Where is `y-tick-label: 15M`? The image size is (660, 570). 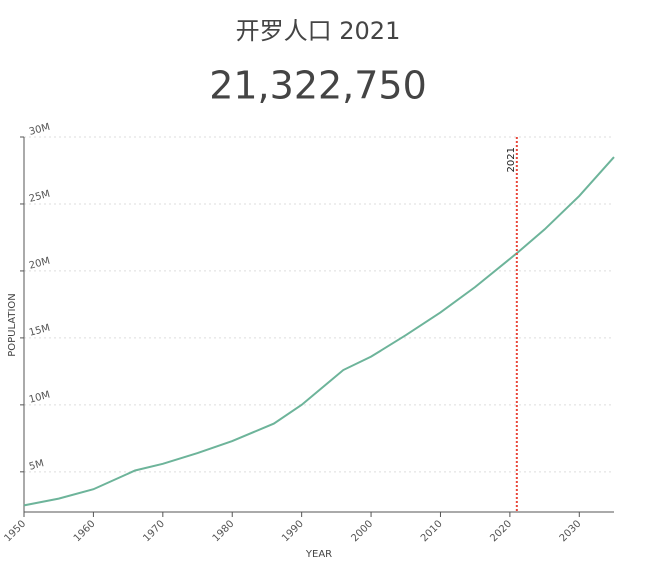 y-tick-label: 15M is located at coordinates (39, 331).